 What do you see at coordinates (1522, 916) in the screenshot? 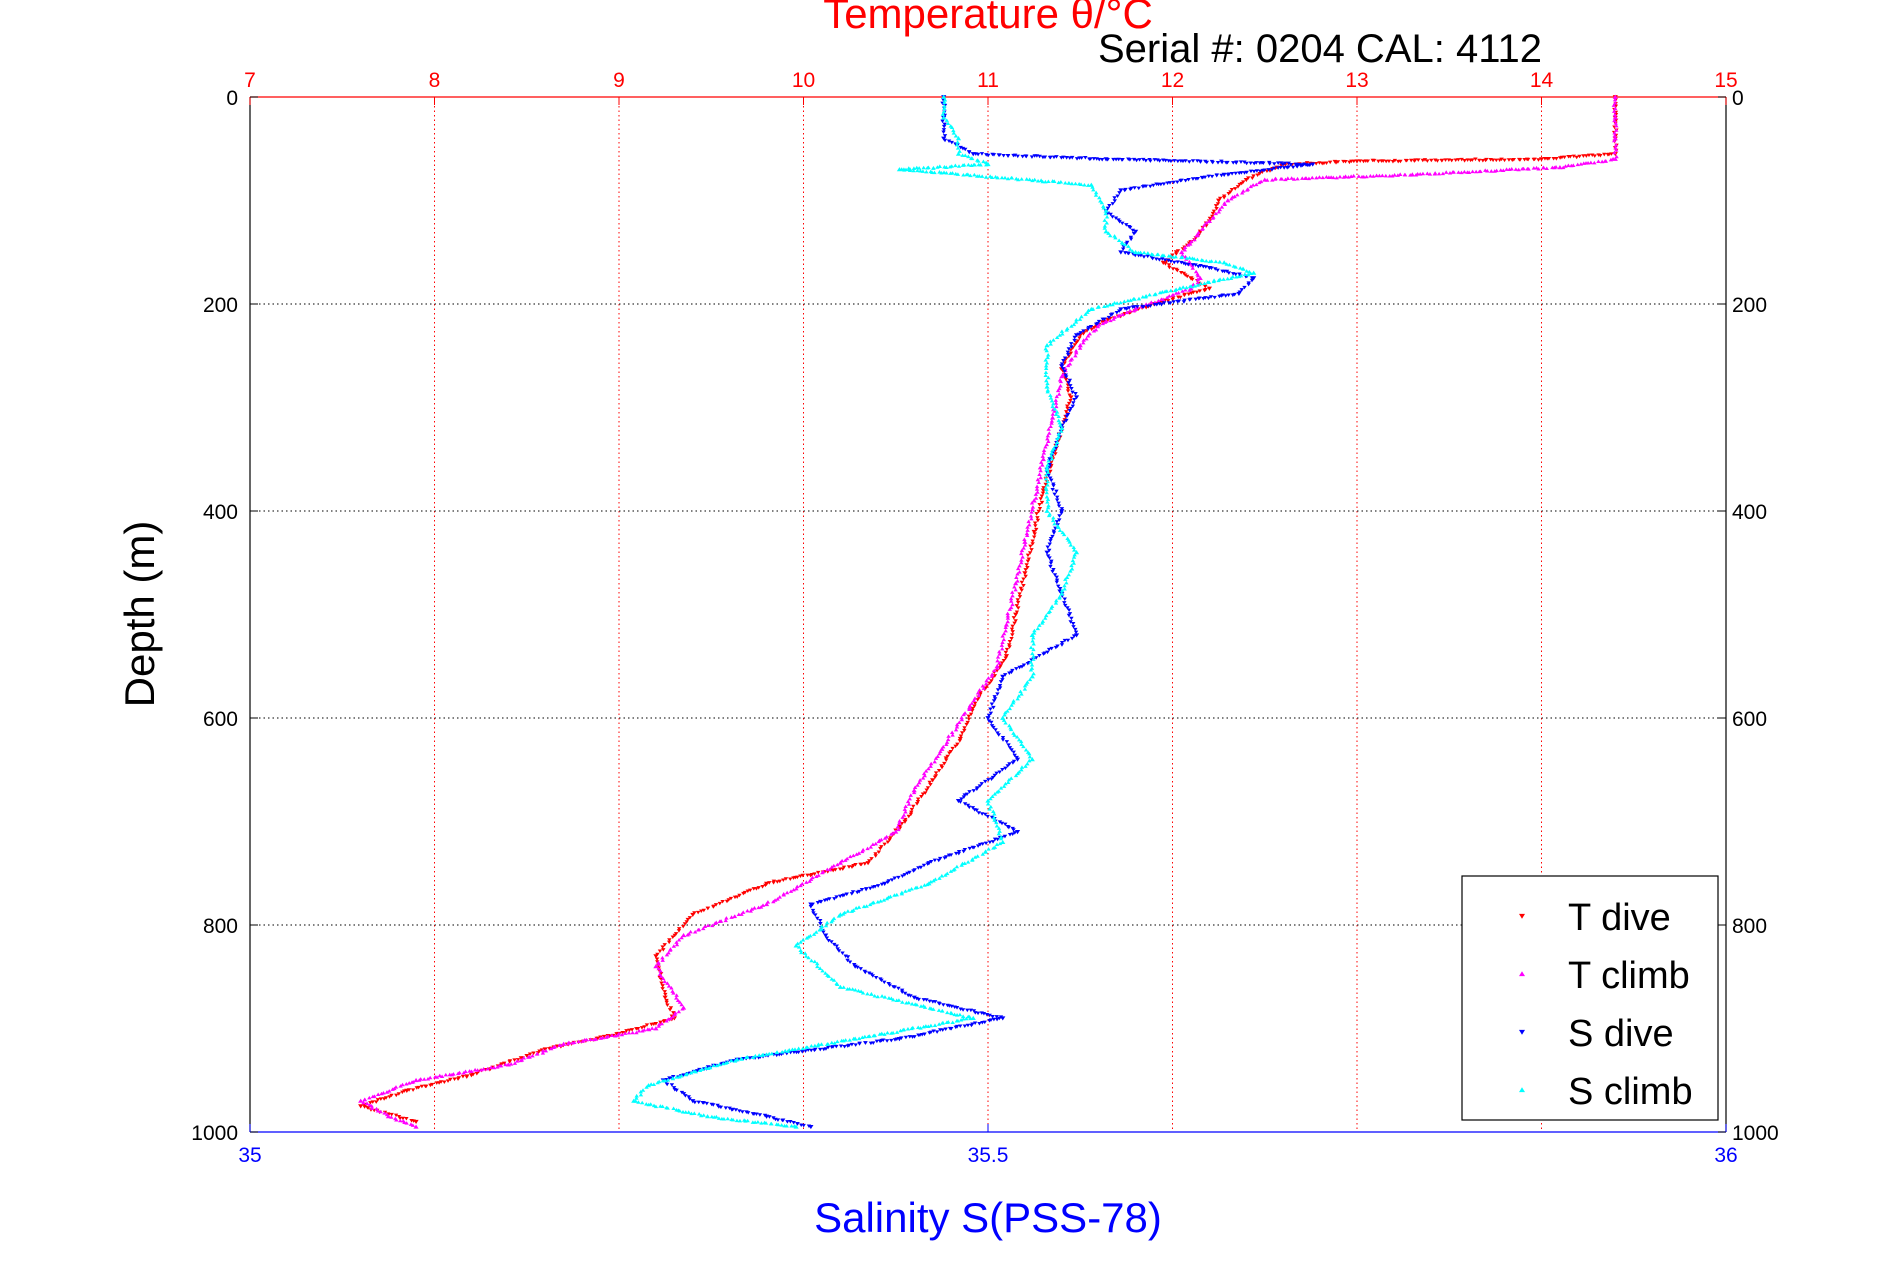
I see `legend-marker` at bounding box center [1522, 916].